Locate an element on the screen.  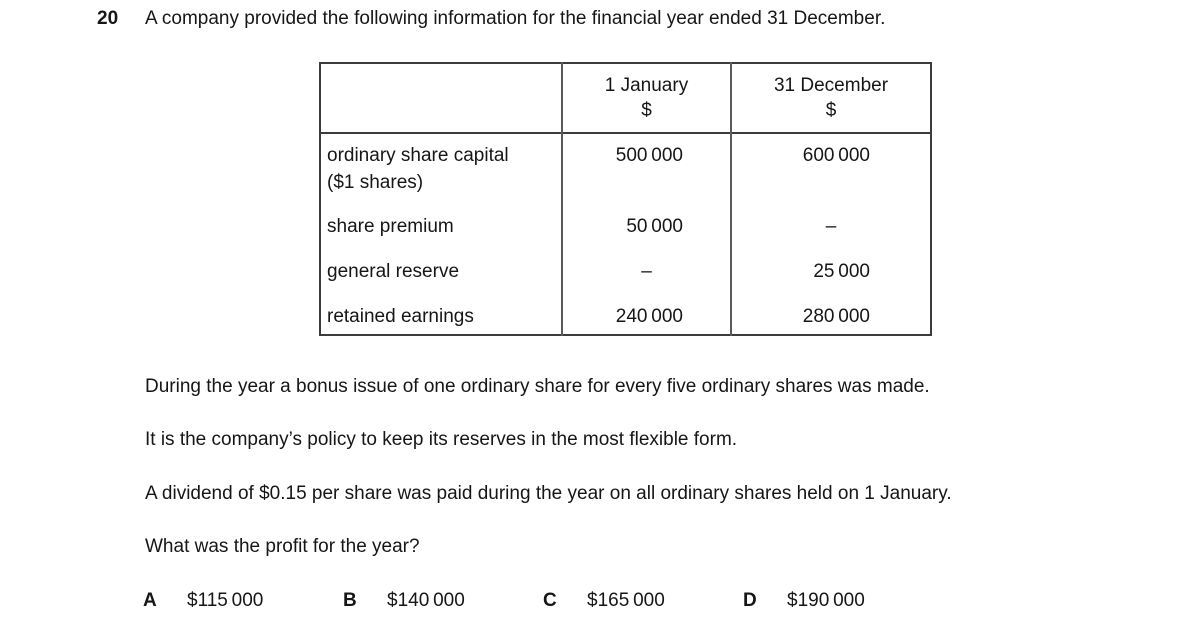
row-label: retained earnings is located at coordinates (400, 316).